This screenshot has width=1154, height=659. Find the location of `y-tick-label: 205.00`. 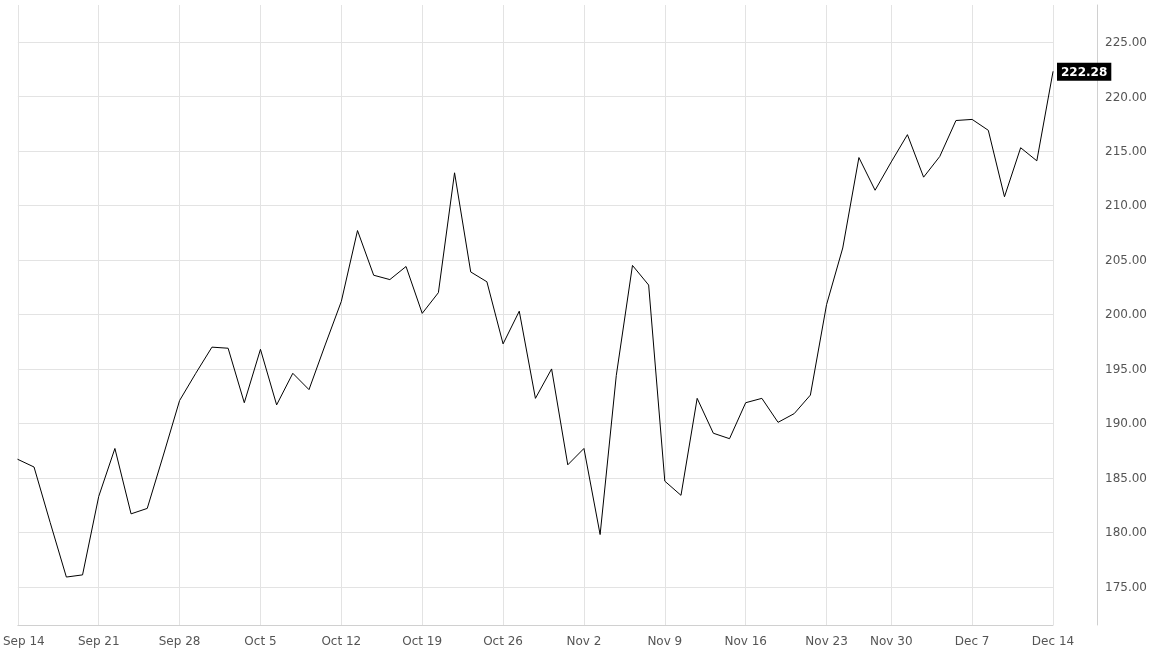

y-tick-label: 205.00 is located at coordinates (1126, 259).